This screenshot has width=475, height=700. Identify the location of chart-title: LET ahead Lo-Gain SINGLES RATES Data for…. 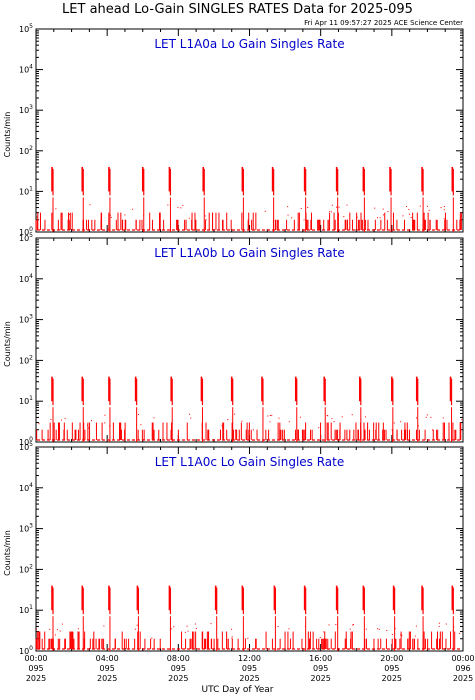
(237, 9).